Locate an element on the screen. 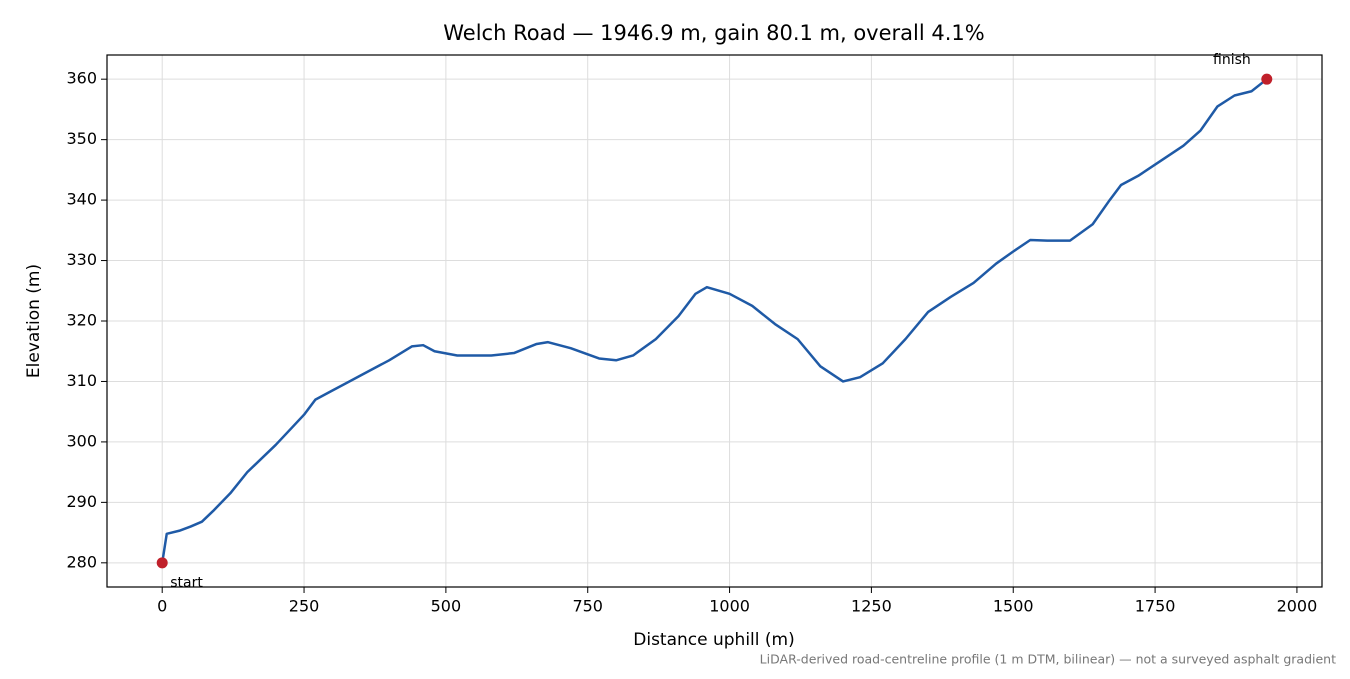 Image resolution: width=1350 pixels, height=679 pixels. annotation: finish is located at coordinates (1232, 60).